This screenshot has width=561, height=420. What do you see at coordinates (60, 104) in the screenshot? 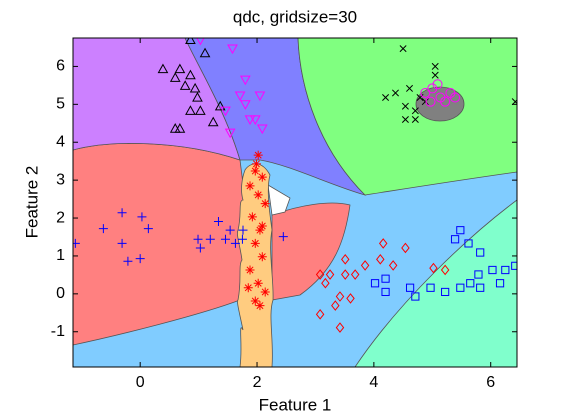
I see `y-tick-label: 5` at bounding box center [60, 104].